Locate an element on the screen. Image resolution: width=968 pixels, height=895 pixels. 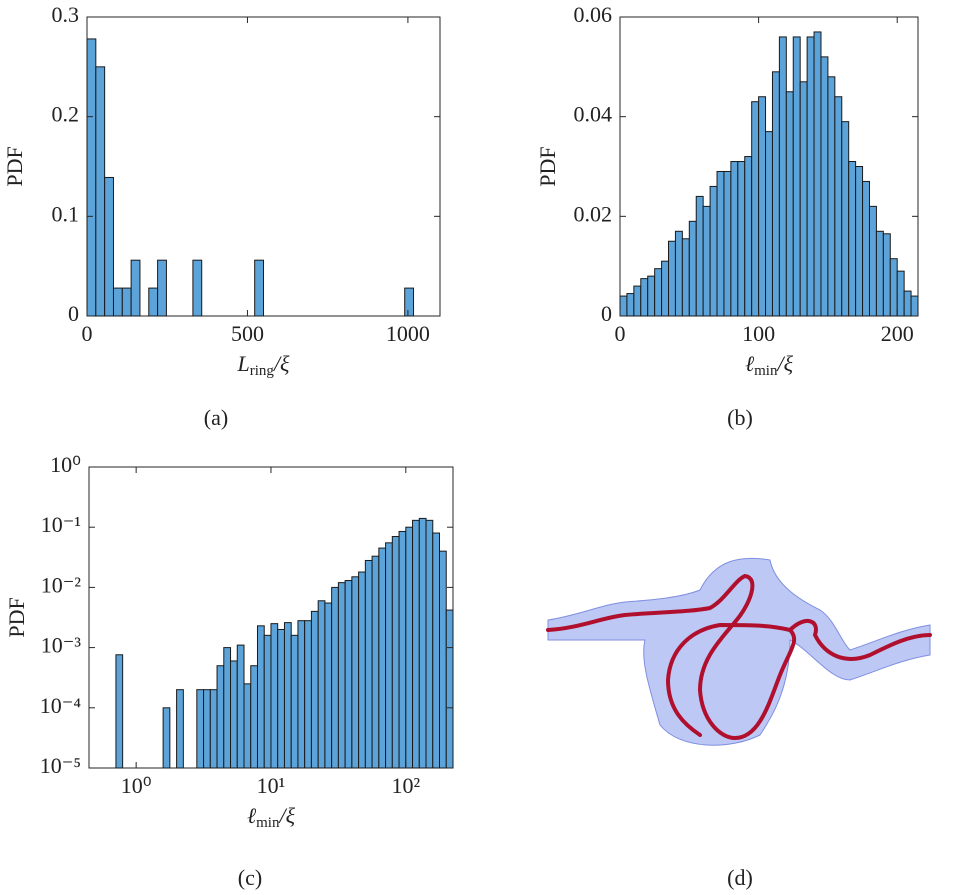
x-tick-label: 1000 is located at coordinates (408, 333).